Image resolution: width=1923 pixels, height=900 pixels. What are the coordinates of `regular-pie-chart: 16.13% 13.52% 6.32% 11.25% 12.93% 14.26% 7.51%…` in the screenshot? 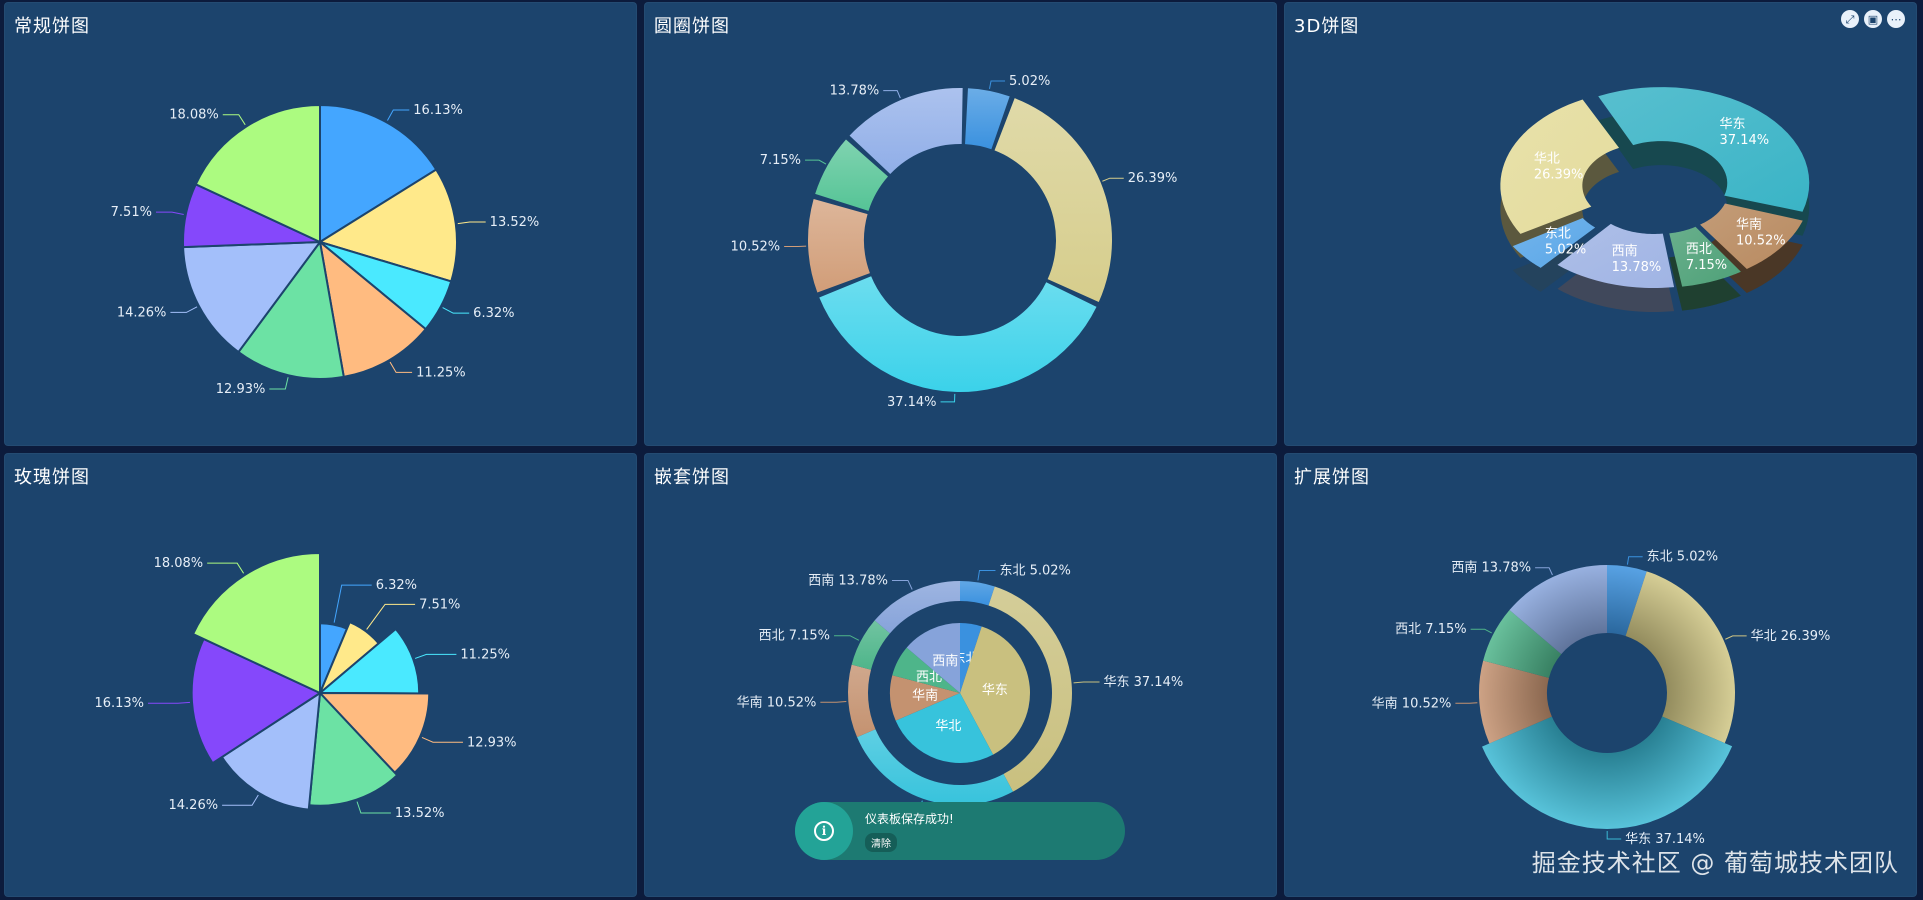 It's located at (325, 250).